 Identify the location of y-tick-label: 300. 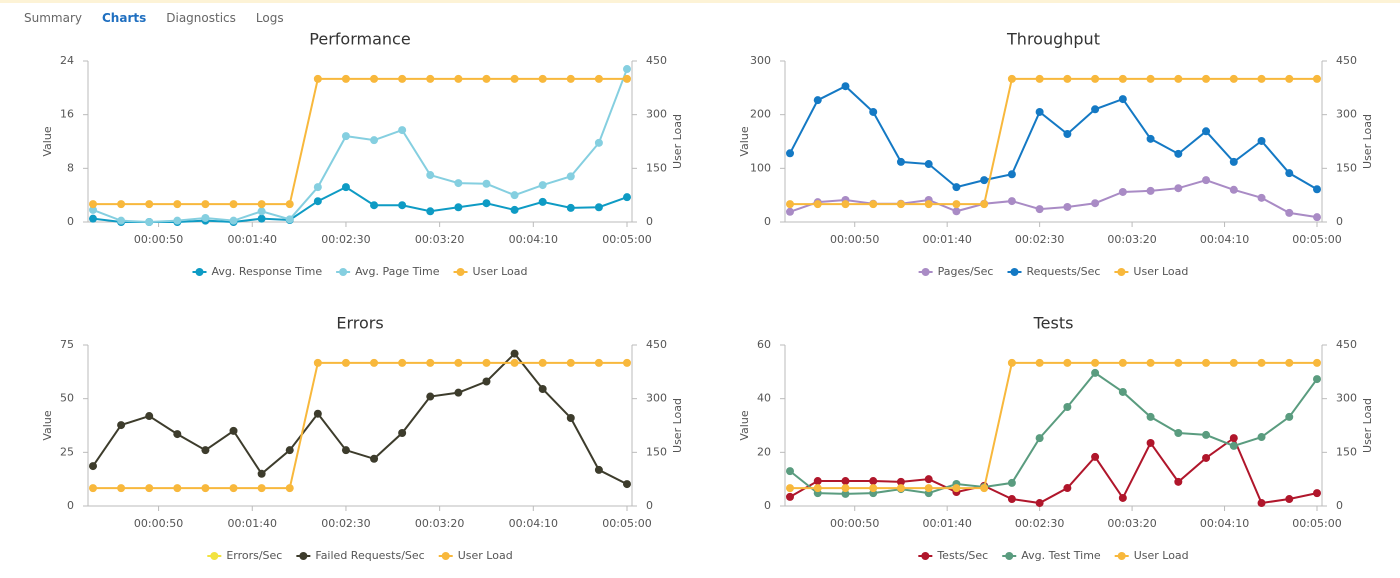
(760, 60).